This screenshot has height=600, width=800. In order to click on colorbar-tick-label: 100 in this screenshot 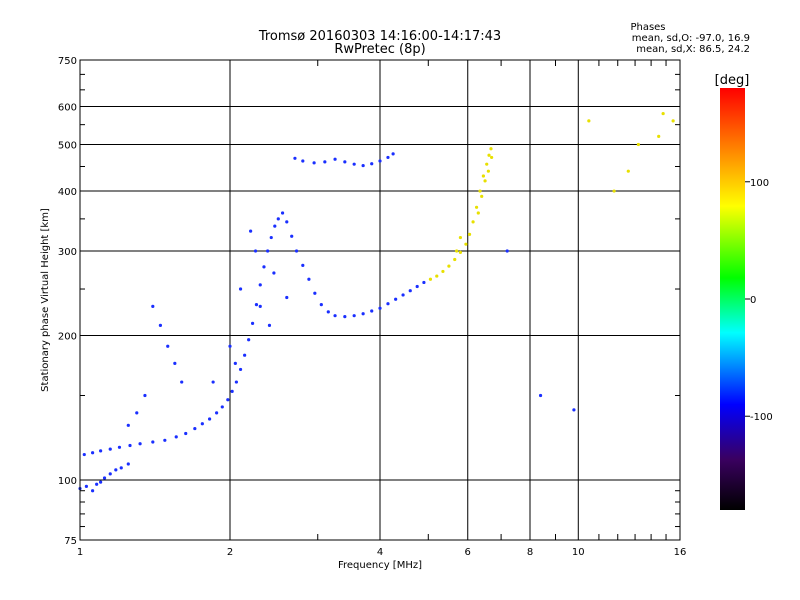, I will do `click(759, 183)`.